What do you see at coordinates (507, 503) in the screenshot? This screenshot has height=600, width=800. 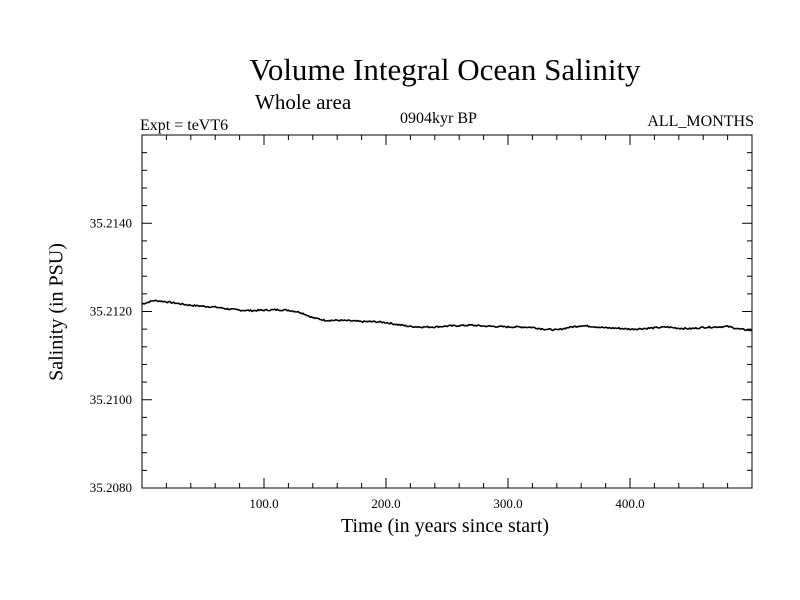 I see `x-tick-label: 300.0` at bounding box center [507, 503].